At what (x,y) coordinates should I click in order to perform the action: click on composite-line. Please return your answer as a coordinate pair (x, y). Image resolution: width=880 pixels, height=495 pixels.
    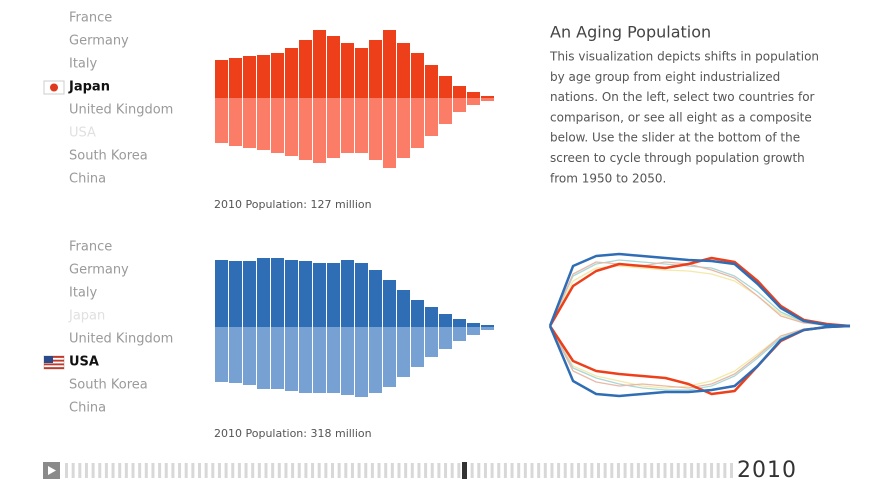
    Looking at the image, I should click on (700, 293).